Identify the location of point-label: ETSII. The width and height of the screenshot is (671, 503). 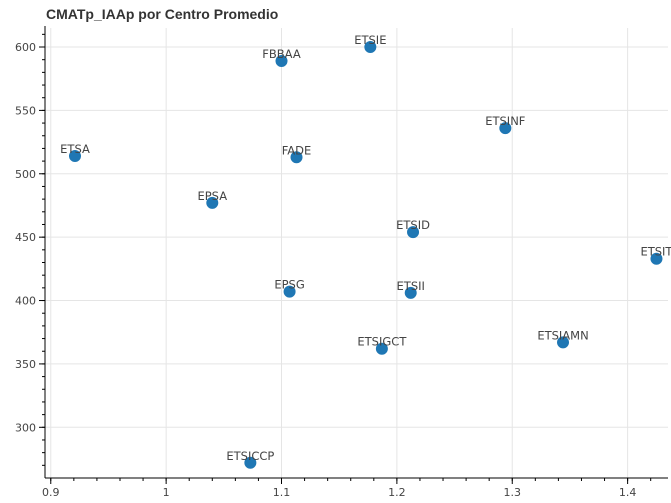
(411, 286).